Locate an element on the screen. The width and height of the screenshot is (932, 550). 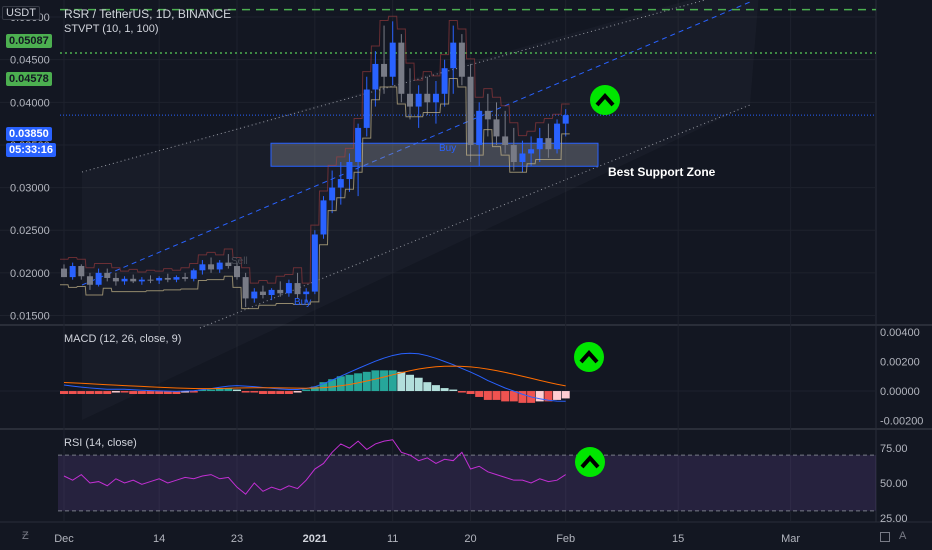
timezone-icon: Ƶ is located at coordinates (25, 536).